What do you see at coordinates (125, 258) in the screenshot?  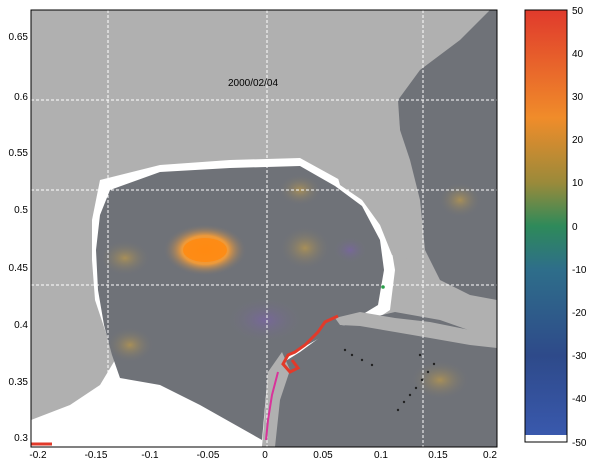 I see `warm-anomaly-west` at bounding box center [125, 258].